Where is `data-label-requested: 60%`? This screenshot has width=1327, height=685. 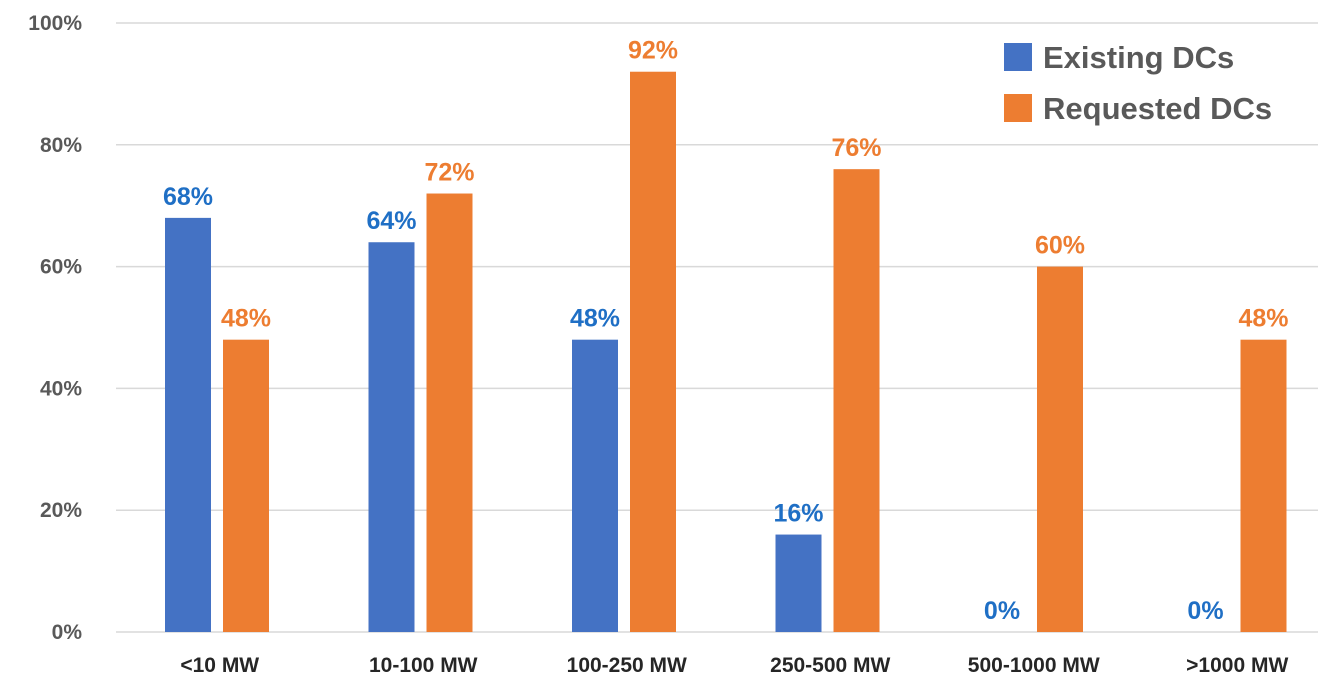
data-label-requested: 60% is located at coordinates (1060, 246).